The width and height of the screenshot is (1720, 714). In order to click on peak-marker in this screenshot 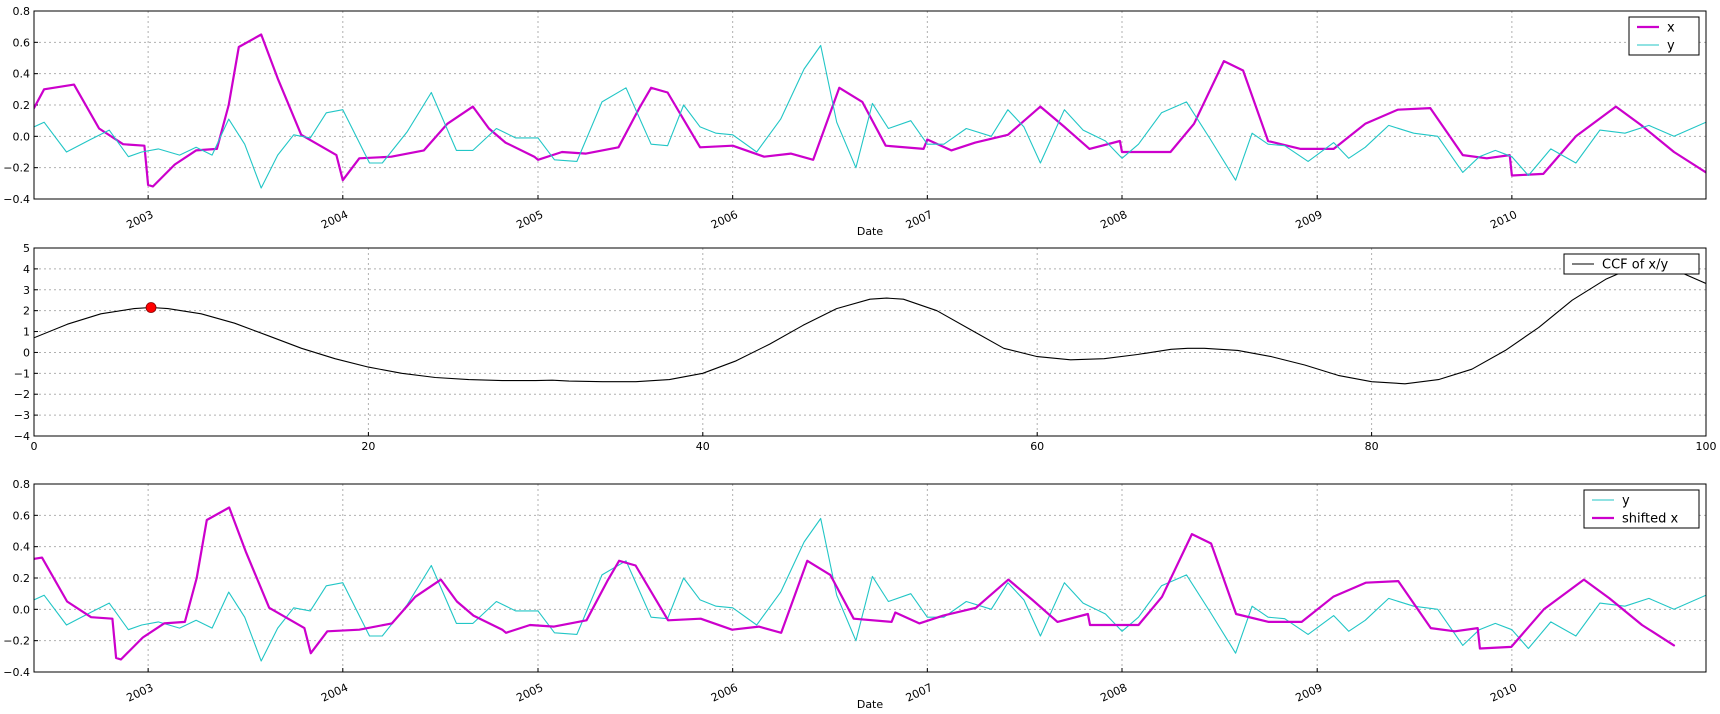, I will do `click(151, 307)`.